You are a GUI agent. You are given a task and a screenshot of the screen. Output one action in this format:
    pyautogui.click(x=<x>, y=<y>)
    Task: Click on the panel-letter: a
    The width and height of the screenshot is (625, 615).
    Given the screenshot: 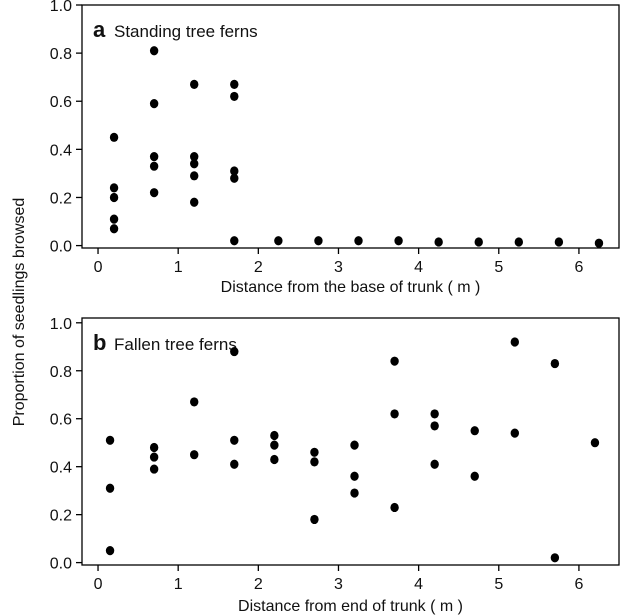 What is the action you would take?
    pyautogui.click(x=99, y=29)
    